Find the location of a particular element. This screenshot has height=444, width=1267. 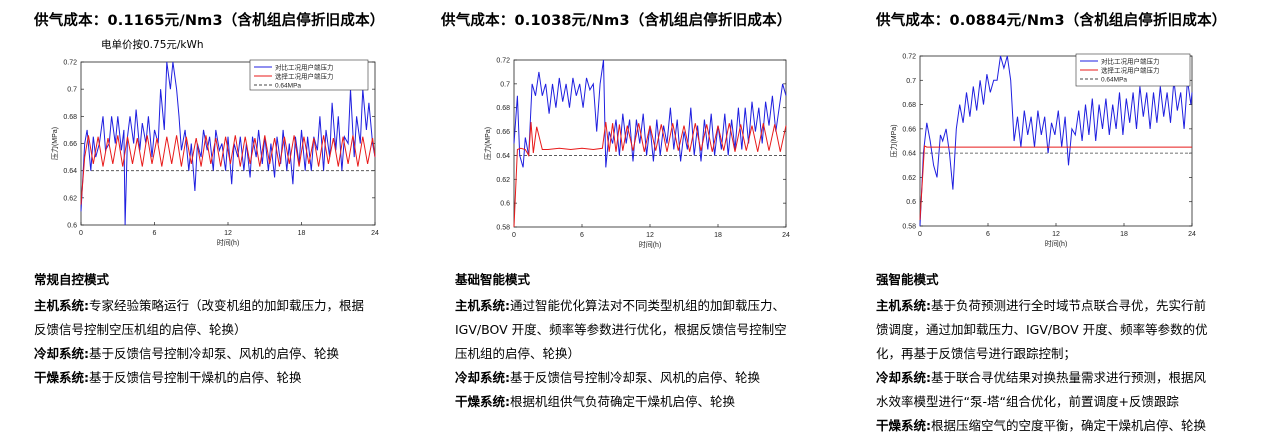

description-line: 化，再基于反馈信号进行跟踪控制； is located at coordinates (1068, 354).